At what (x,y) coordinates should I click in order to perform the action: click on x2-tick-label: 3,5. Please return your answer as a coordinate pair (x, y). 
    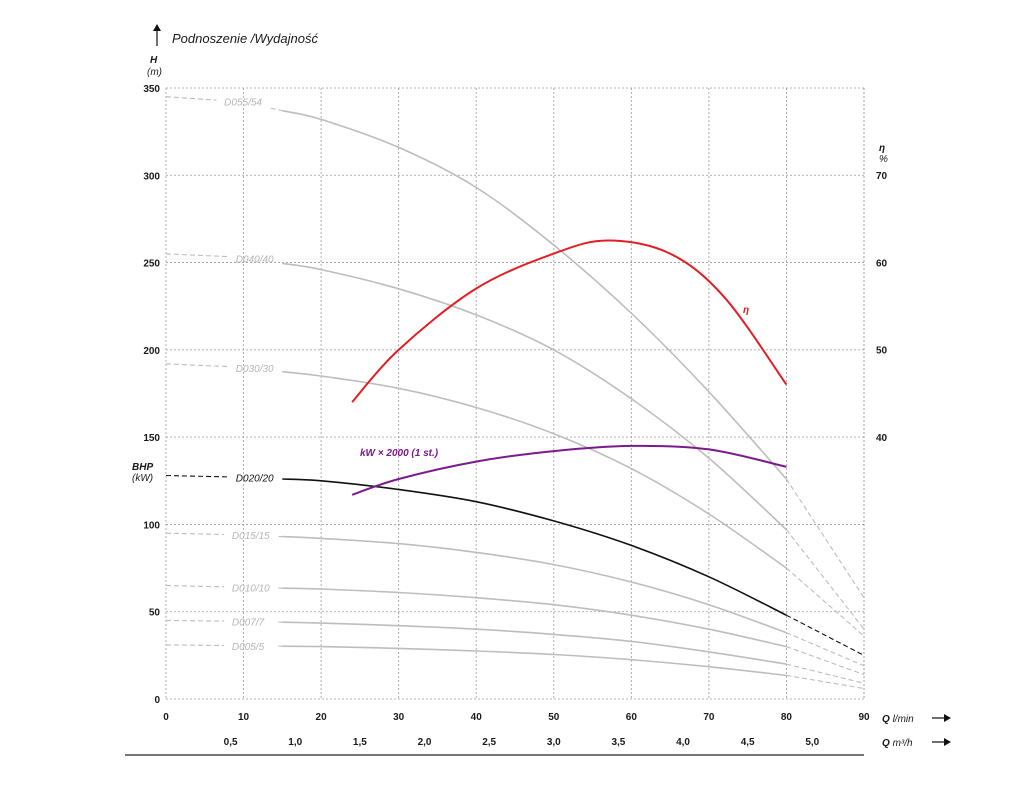
    Looking at the image, I should click on (618, 742).